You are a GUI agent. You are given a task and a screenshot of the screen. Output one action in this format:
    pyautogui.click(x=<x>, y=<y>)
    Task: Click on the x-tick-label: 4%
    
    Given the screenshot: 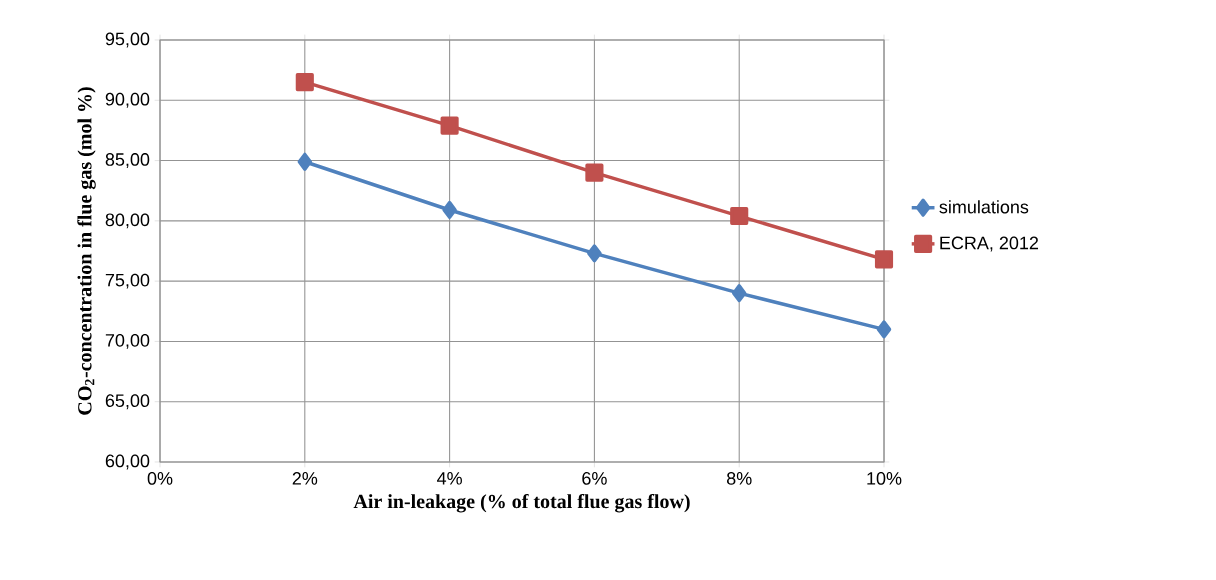 What is the action you would take?
    pyautogui.click(x=449, y=478)
    